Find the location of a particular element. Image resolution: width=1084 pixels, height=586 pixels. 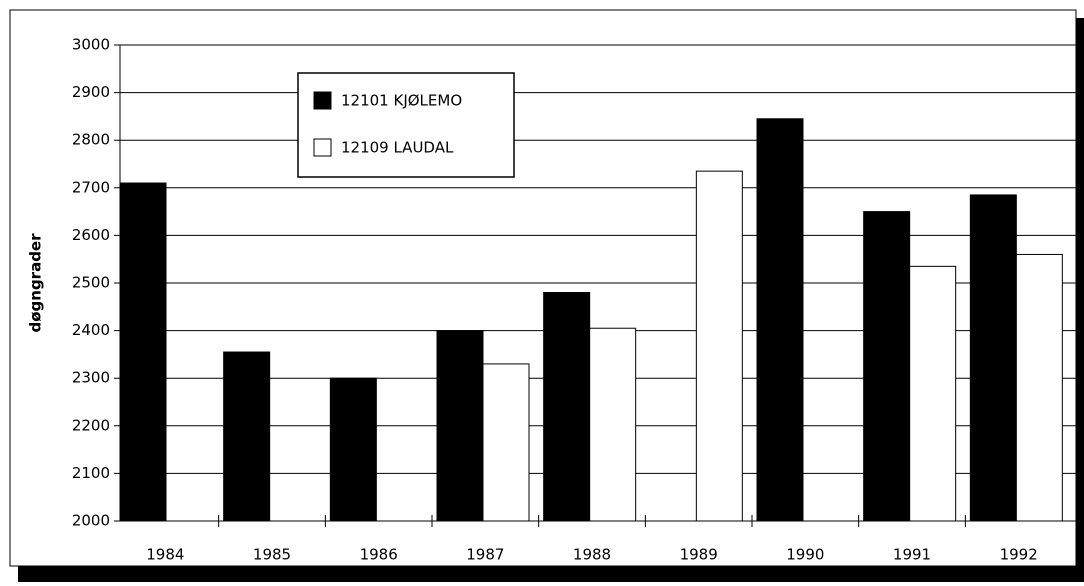

x-tick-label: 1985 is located at coordinates (272, 555).